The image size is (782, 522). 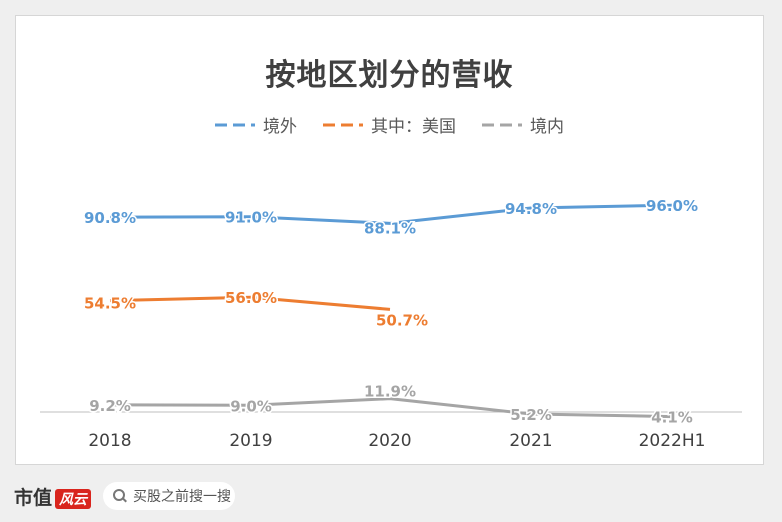 What do you see at coordinates (110, 406) in the screenshot?
I see `data-label: 9.2%` at bounding box center [110, 406].